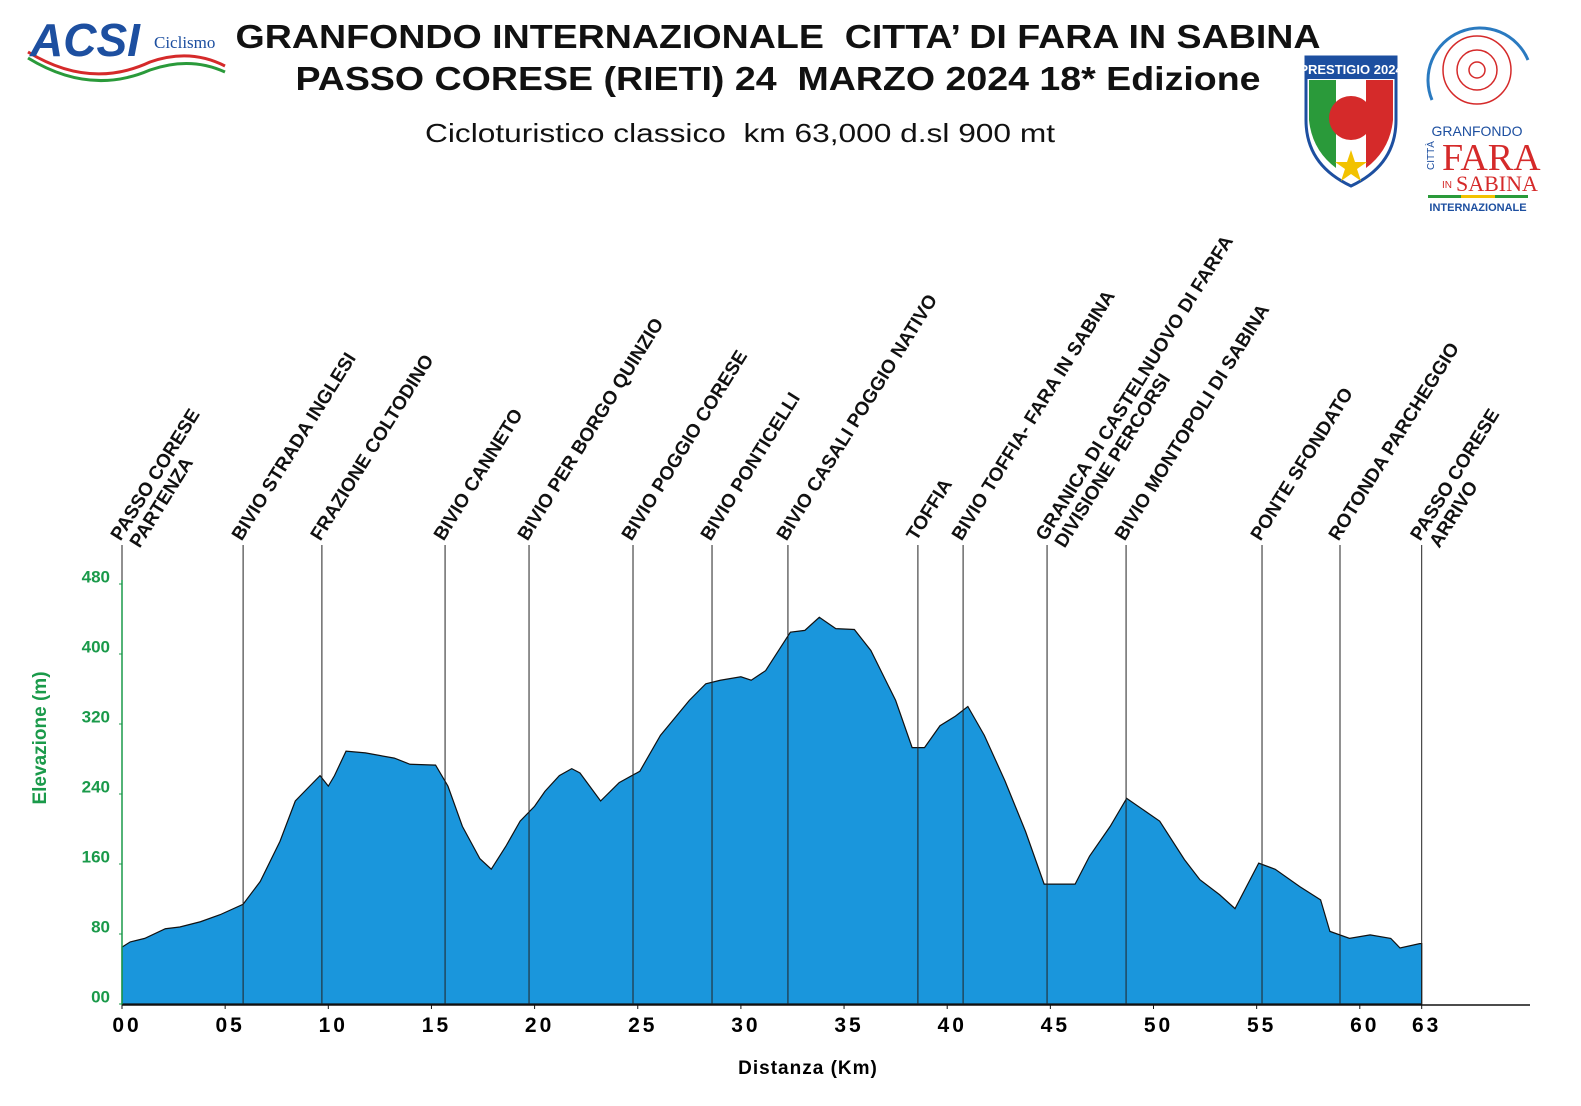 The image size is (1581, 1106). I want to click on logo-text: FARA, so click(1491, 158).